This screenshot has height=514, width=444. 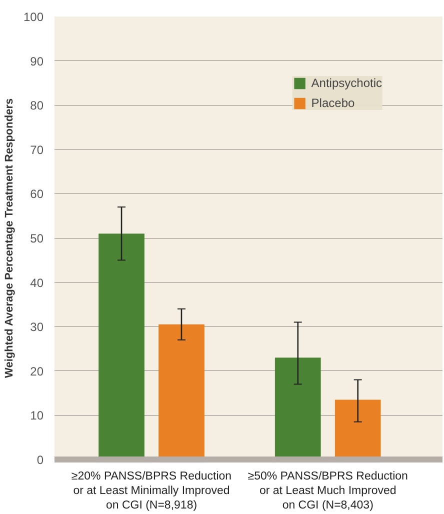 I want to click on x-tick-label: ≥20% PANSS/BPRS Reduction or at Least Minimally Improved on CGI (N=8,918), so click(x=151, y=491).